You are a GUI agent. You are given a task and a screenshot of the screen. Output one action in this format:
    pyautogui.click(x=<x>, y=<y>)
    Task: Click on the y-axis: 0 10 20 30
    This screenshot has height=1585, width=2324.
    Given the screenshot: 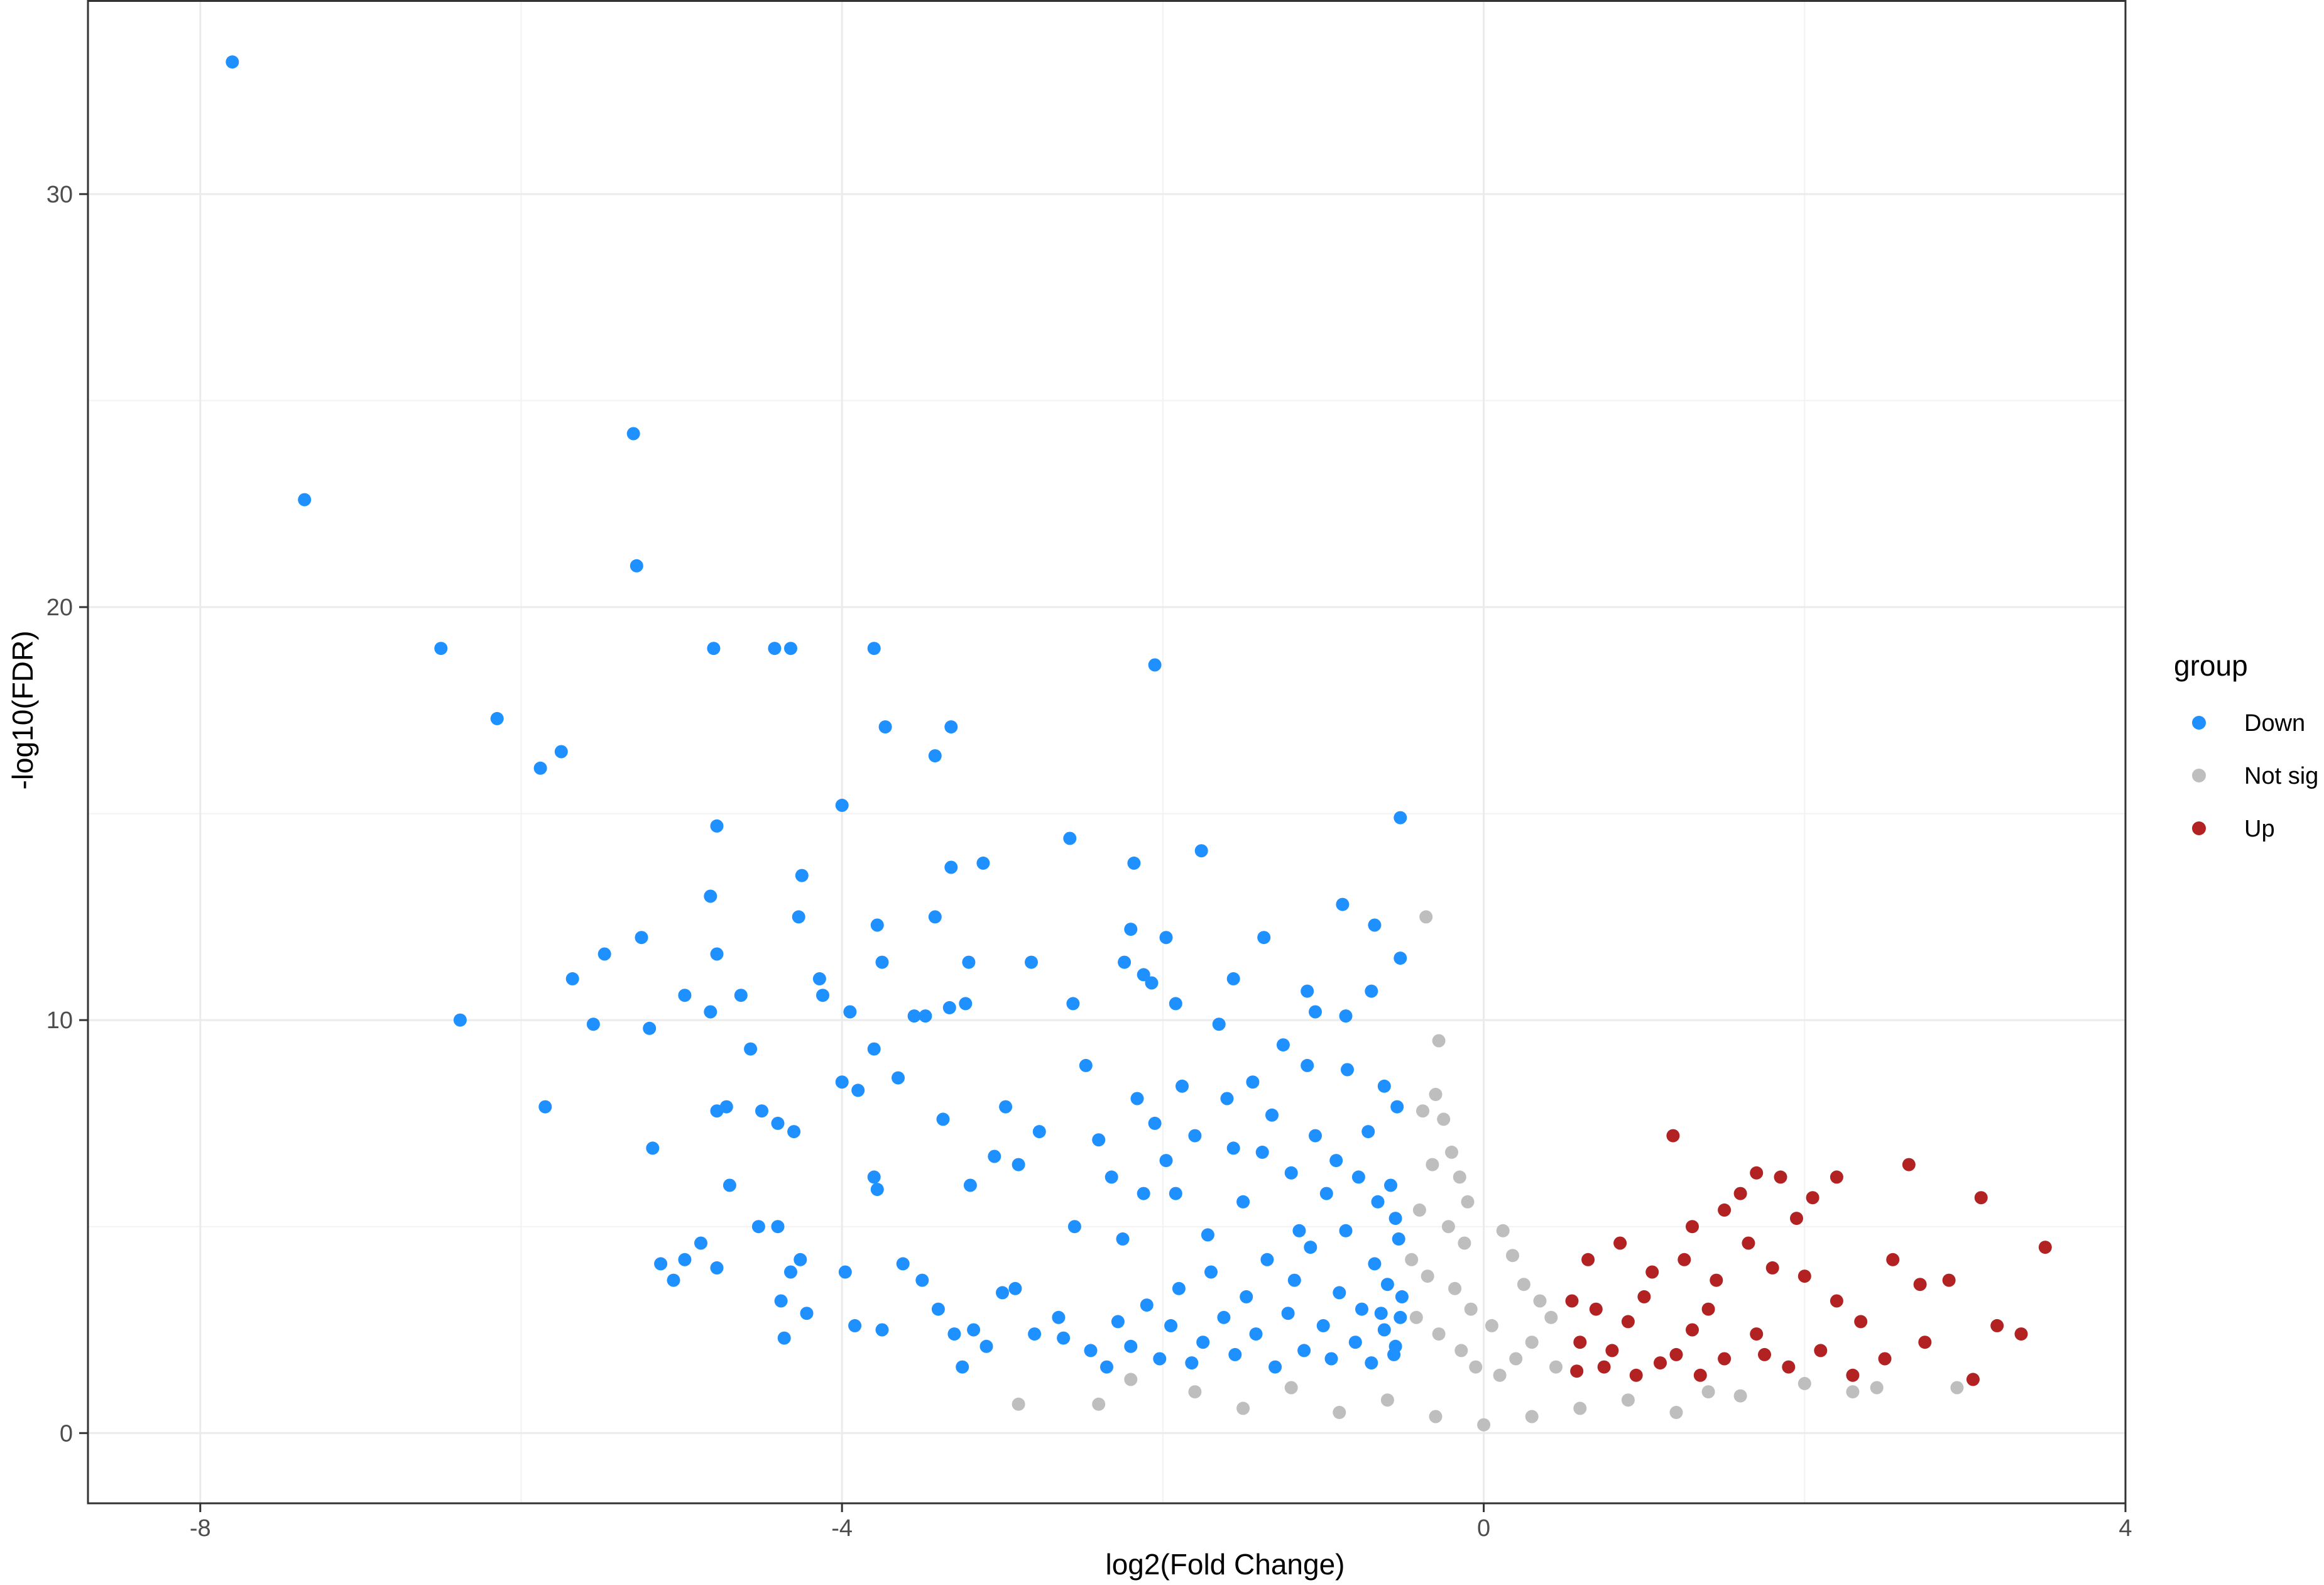 What is the action you would take?
    pyautogui.click(x=67, y=814)
    